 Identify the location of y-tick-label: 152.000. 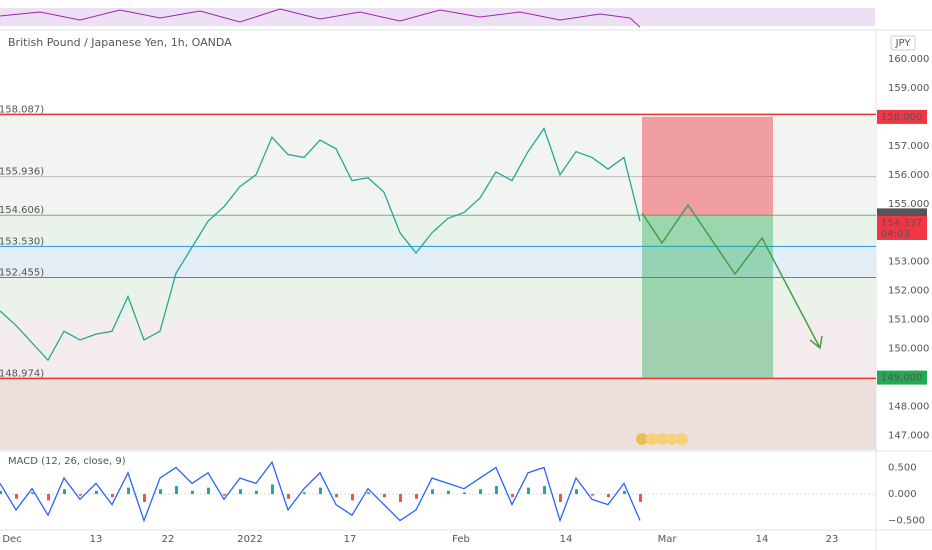
(908, 291).